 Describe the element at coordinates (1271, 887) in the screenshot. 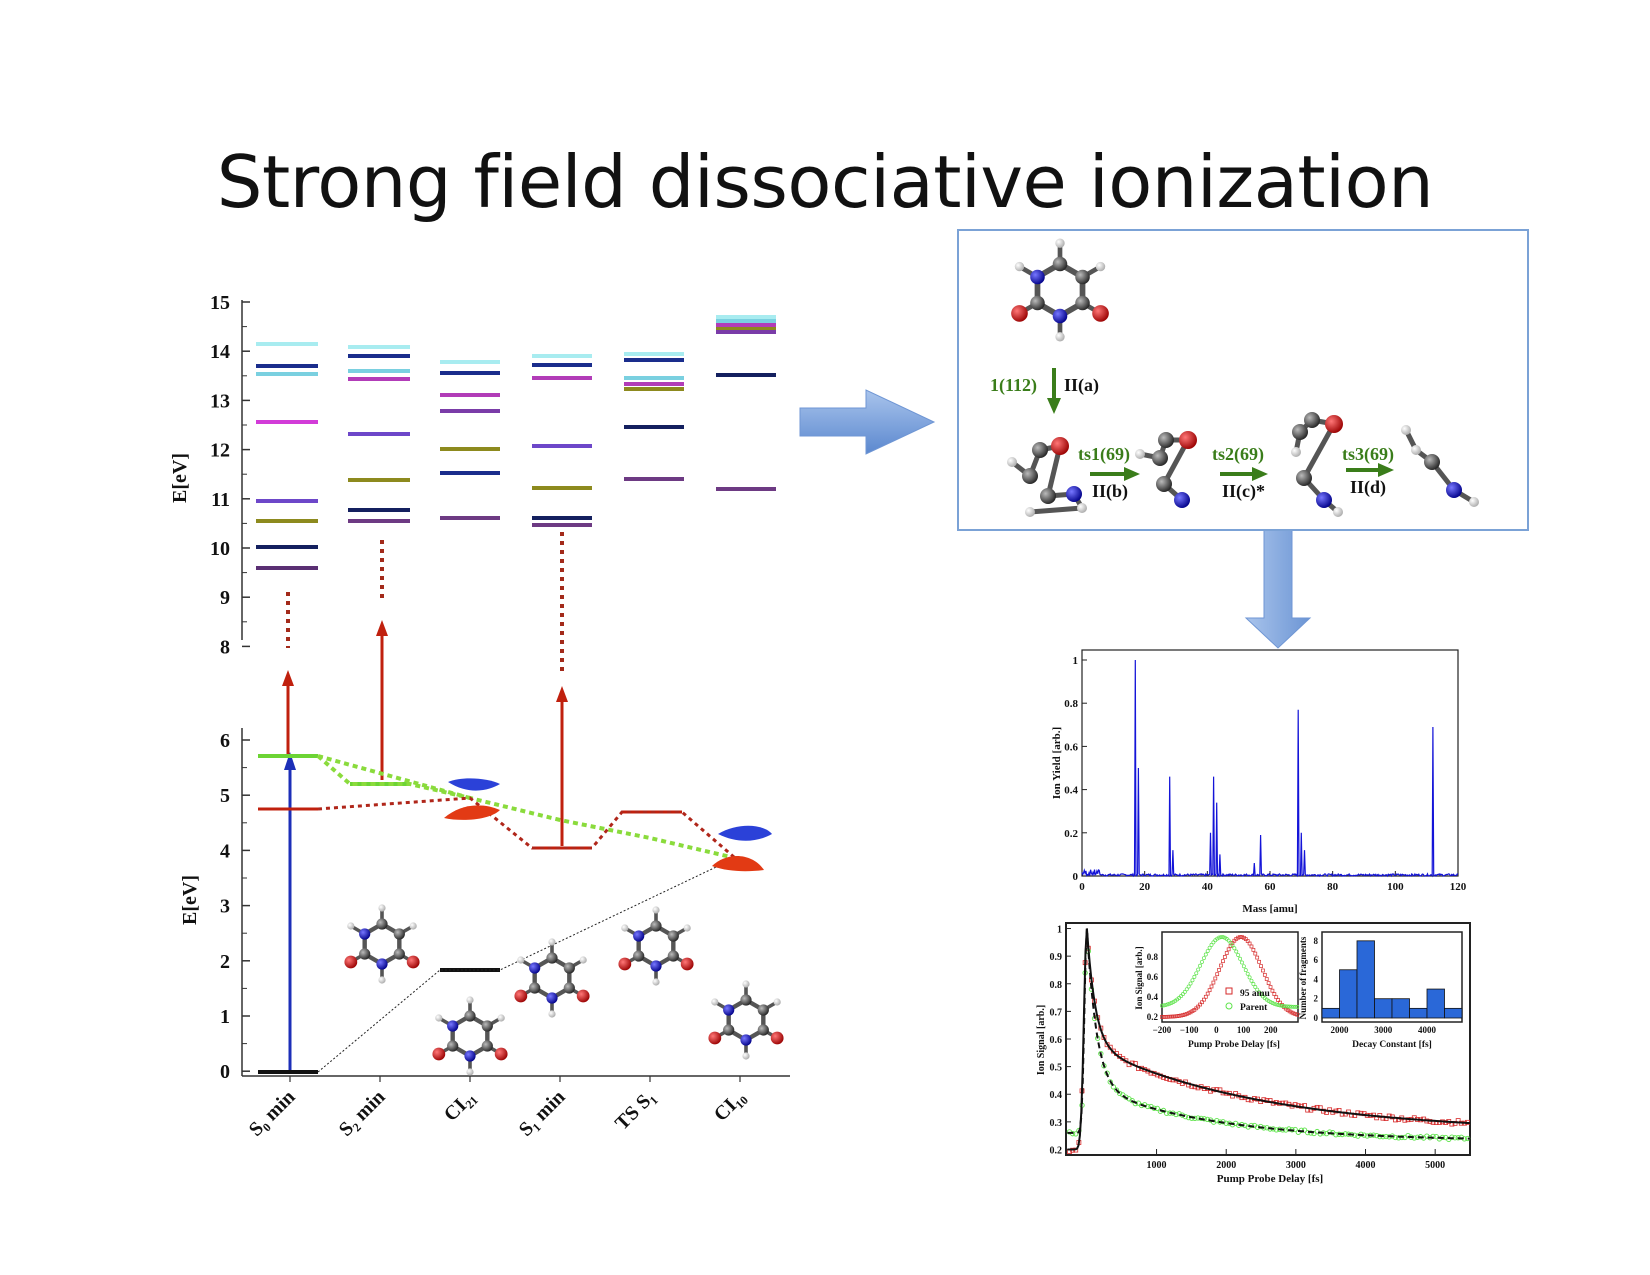

I see `ms-x-tick: 60` at that location.